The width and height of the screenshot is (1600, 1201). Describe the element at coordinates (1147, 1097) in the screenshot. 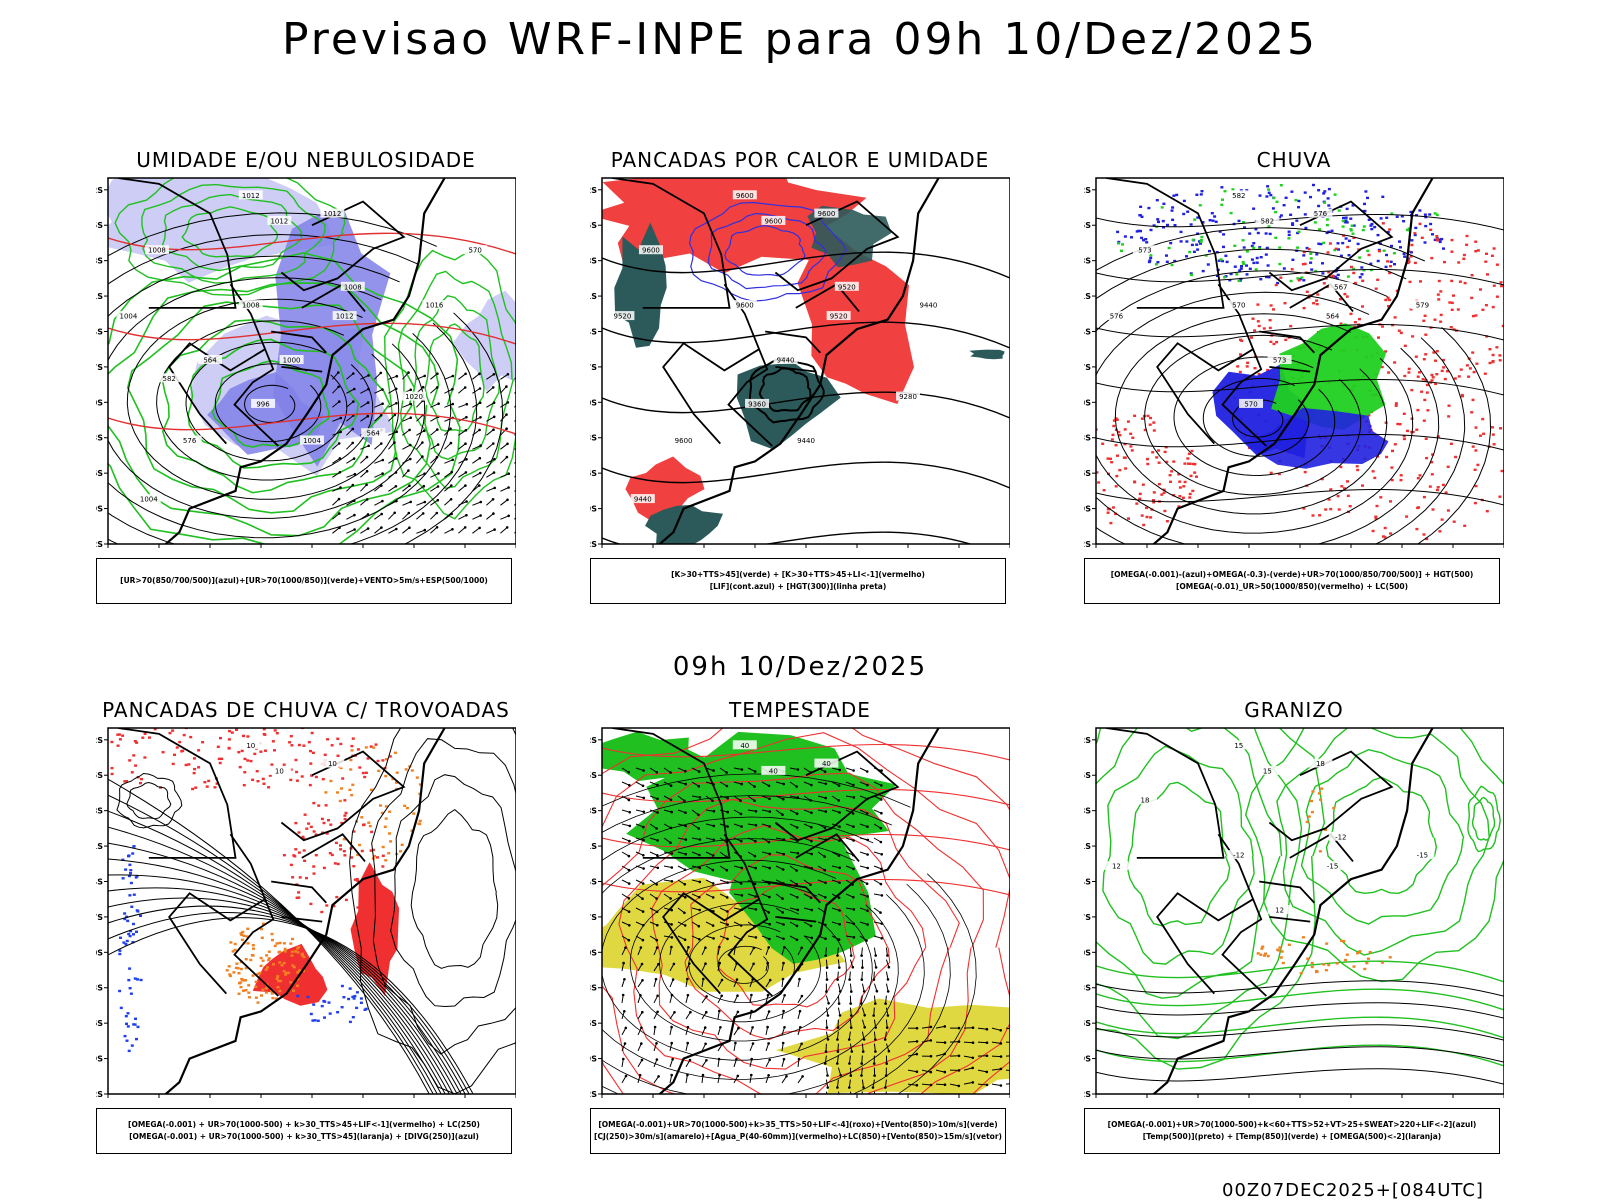

I see `lon-tick-label: 65W` at that location.